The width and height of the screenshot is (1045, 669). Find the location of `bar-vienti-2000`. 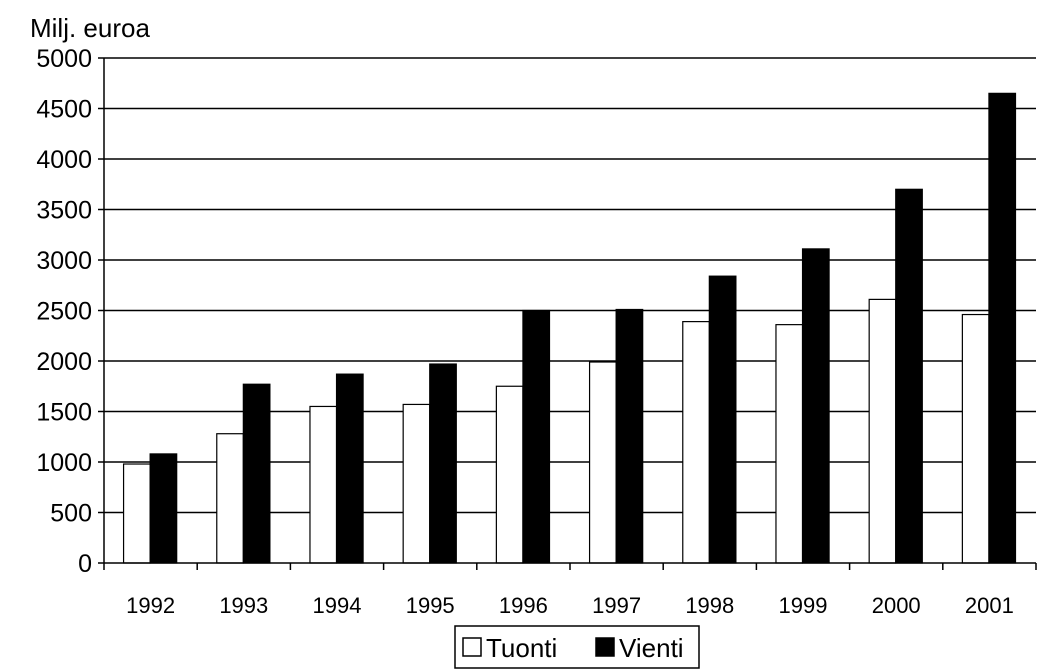

bar-vienti-2000 is located at coordinates (909, 376).